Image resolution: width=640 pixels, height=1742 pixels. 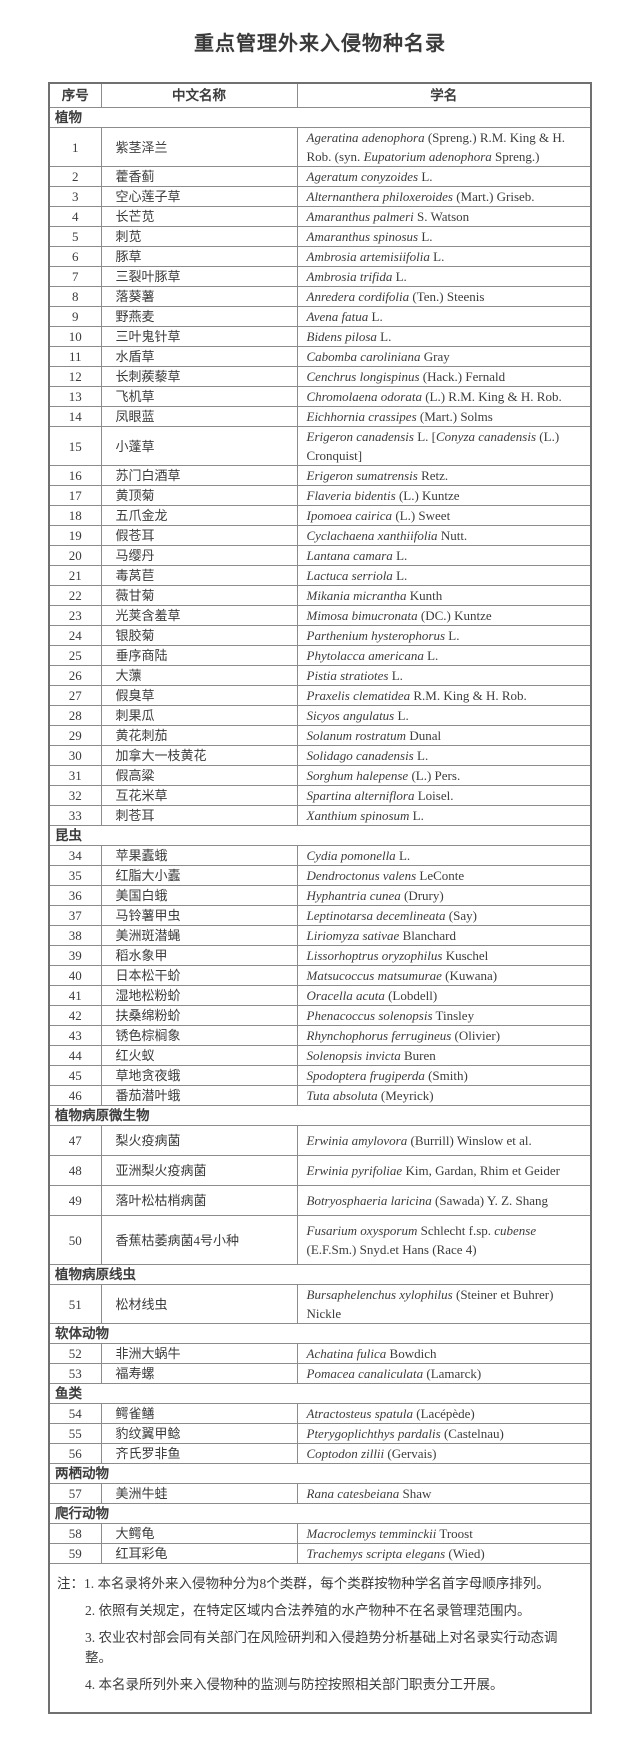 I want to click on species-chinese-name: 三叶鬼针草, so click(x=199, y=336).